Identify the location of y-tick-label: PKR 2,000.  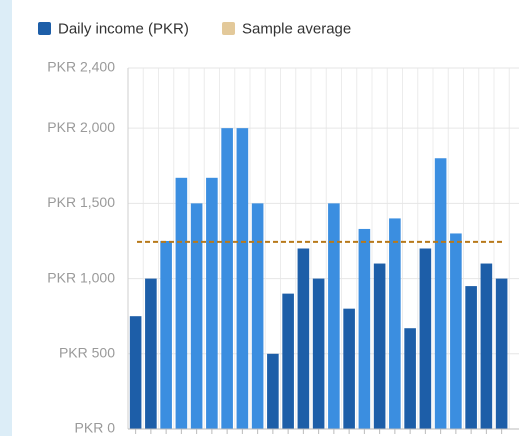
(81, 127).